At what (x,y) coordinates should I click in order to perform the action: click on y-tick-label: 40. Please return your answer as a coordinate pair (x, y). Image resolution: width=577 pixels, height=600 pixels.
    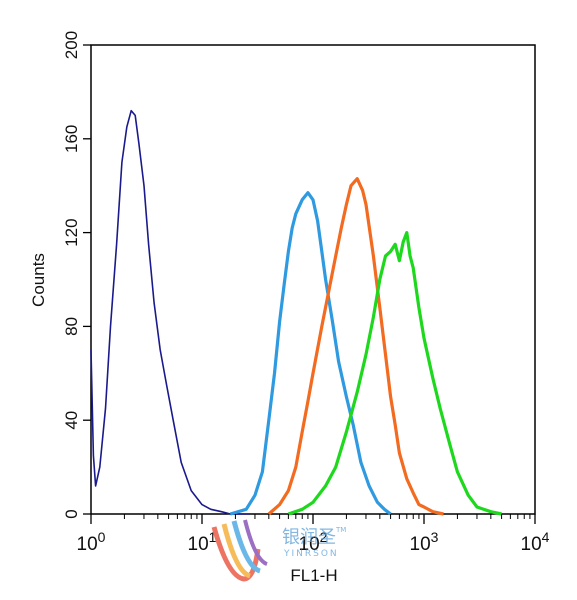
    Looking at the image, I should click on (71, 420).